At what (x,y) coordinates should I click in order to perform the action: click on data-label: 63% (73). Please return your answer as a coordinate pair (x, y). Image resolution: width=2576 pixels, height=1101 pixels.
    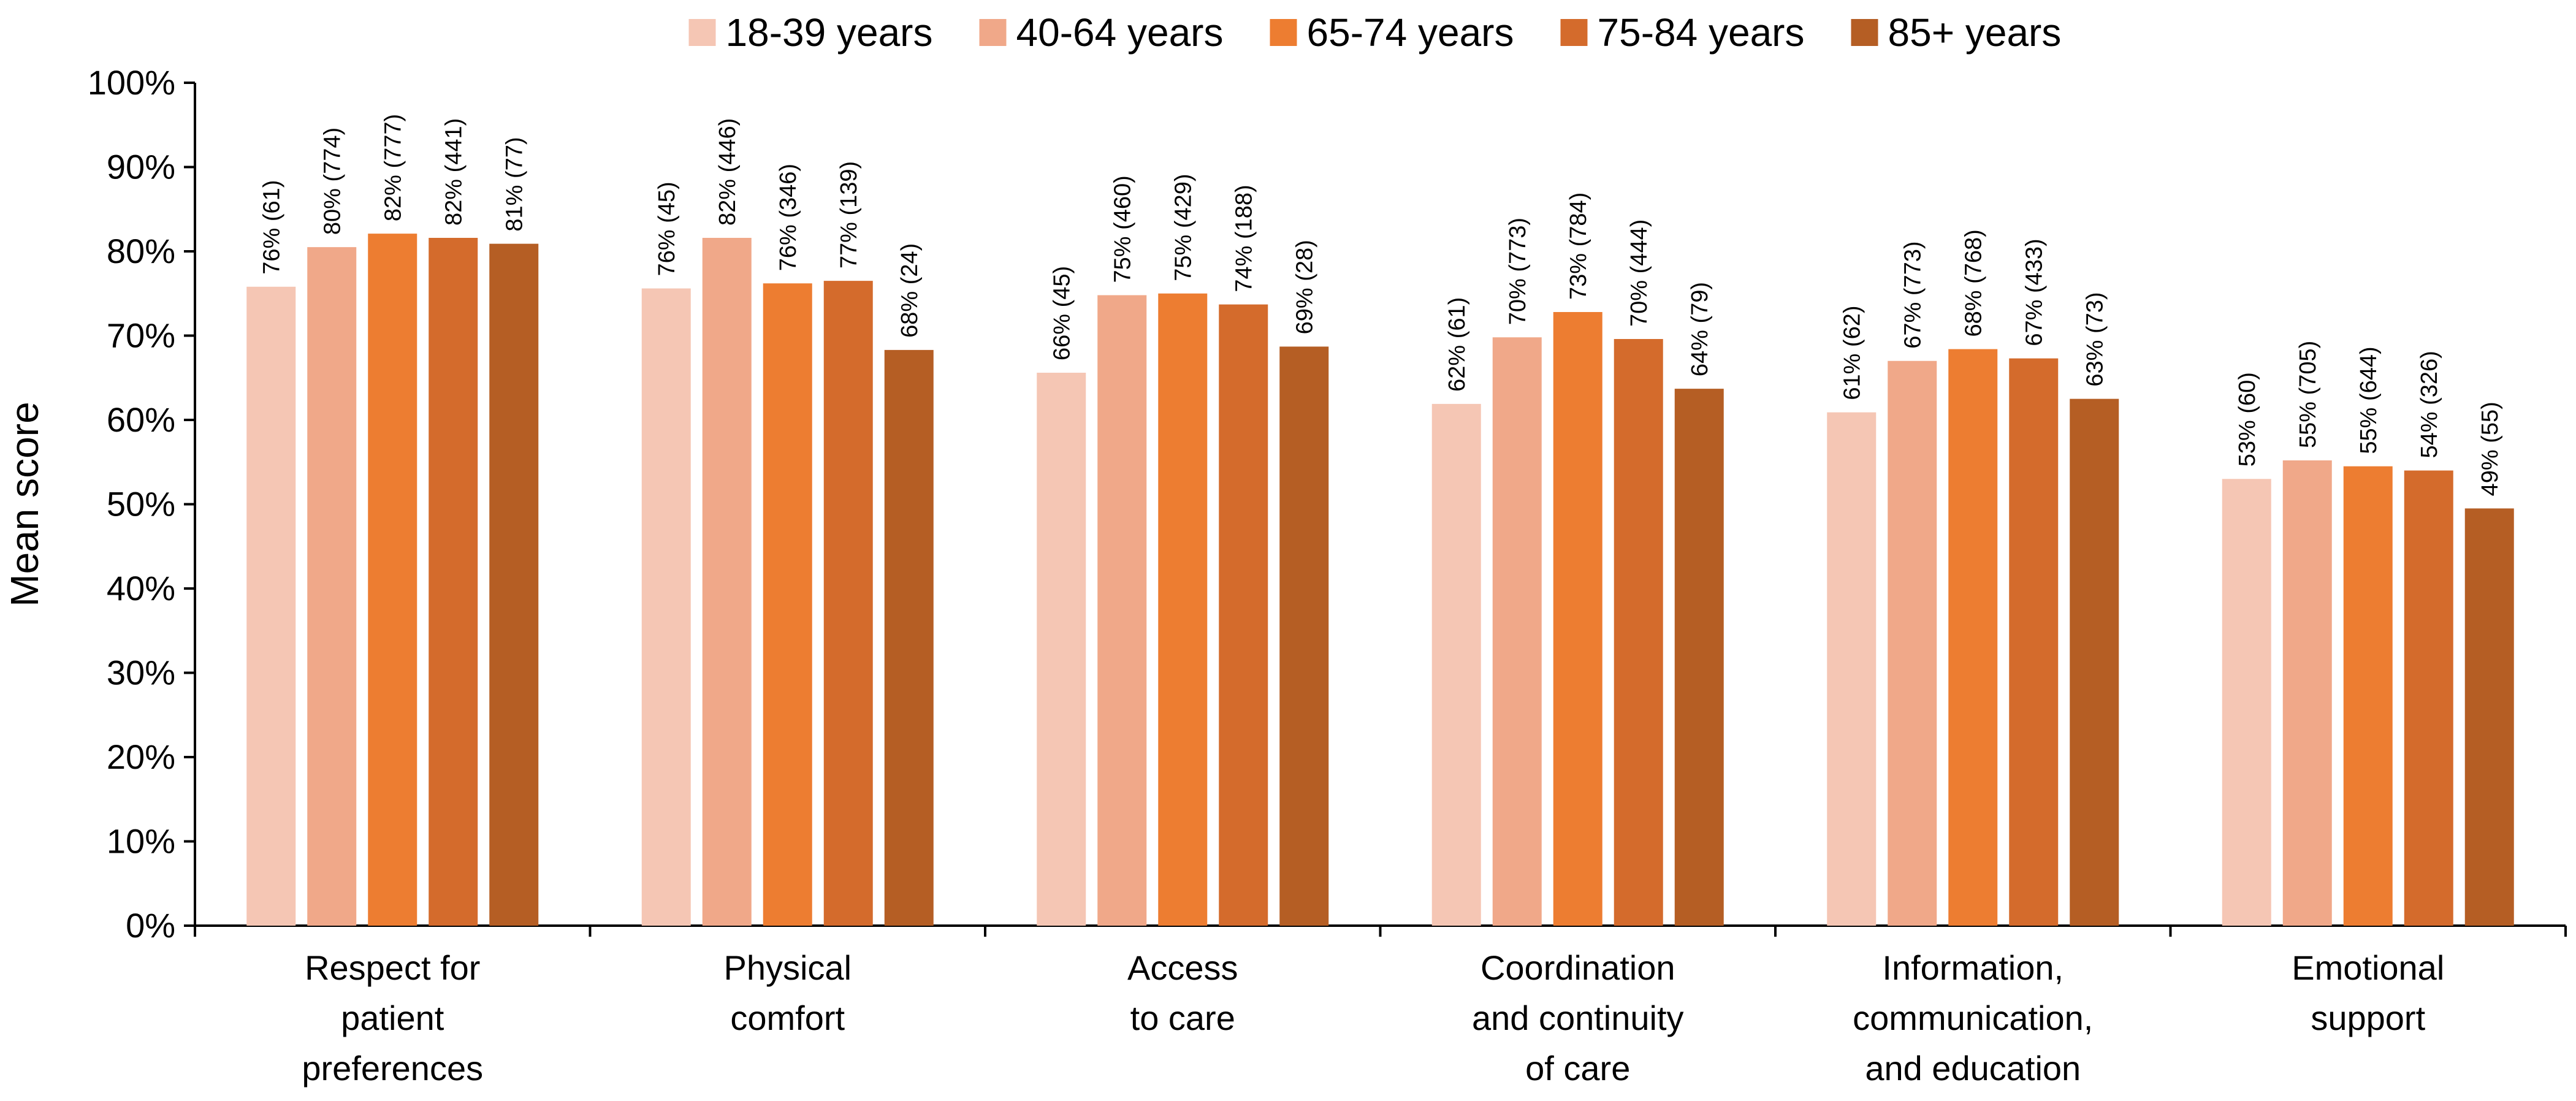
    Looking at the image, I should click on (2095, 339).